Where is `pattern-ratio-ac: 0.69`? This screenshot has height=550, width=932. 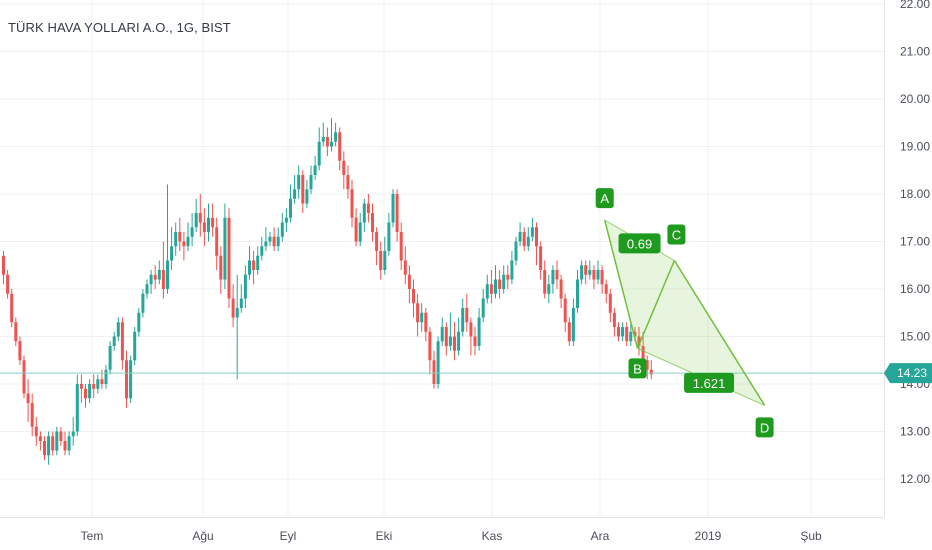 pattern-ratio-ac: 0.69 is located at coordinates (639, 243).